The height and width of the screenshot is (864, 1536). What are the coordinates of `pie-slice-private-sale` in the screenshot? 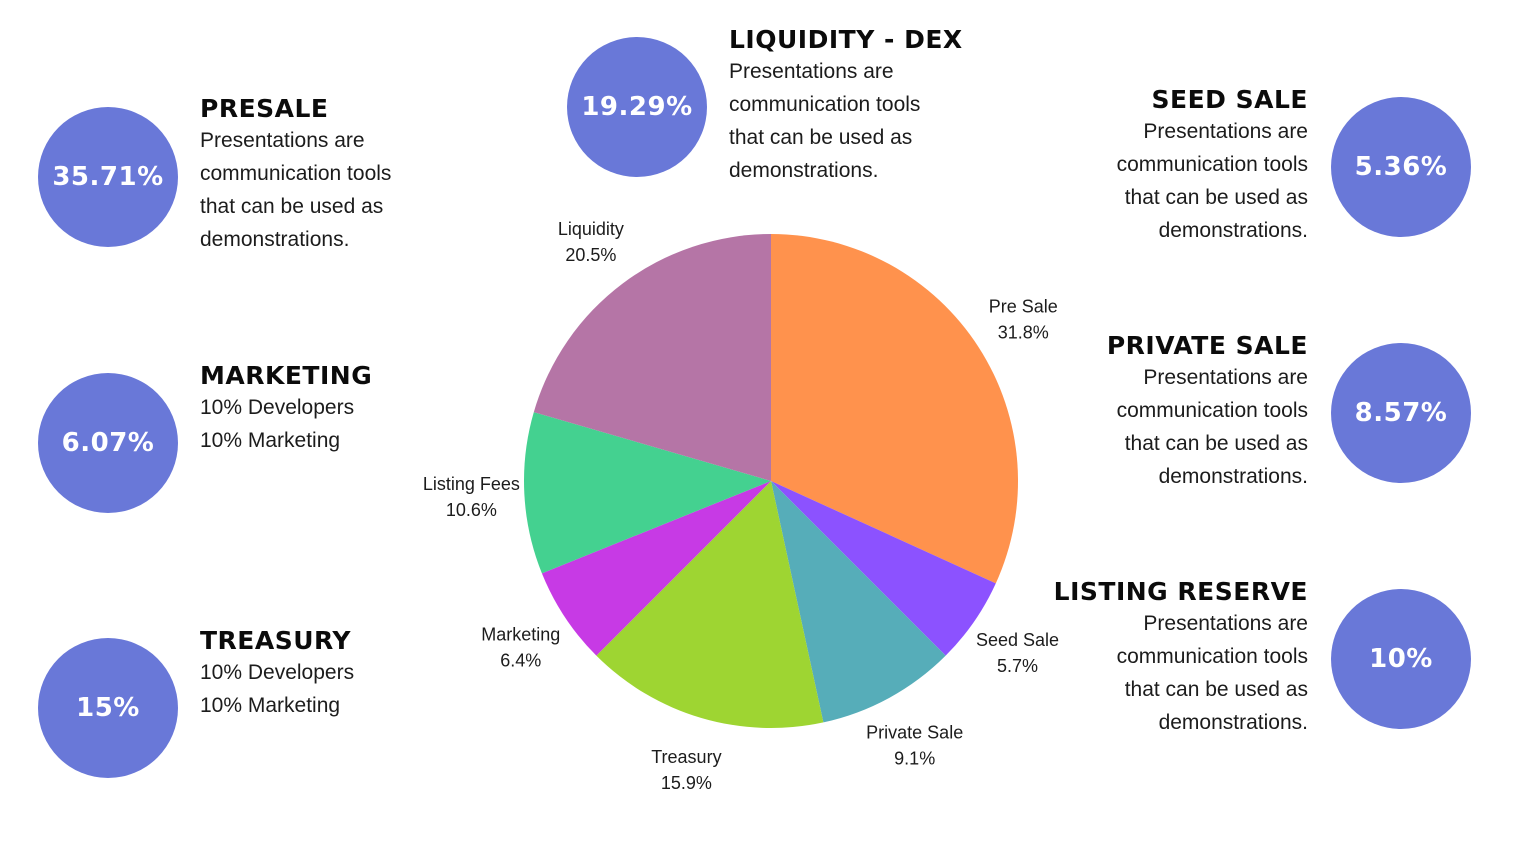 It's located at (858, 602).